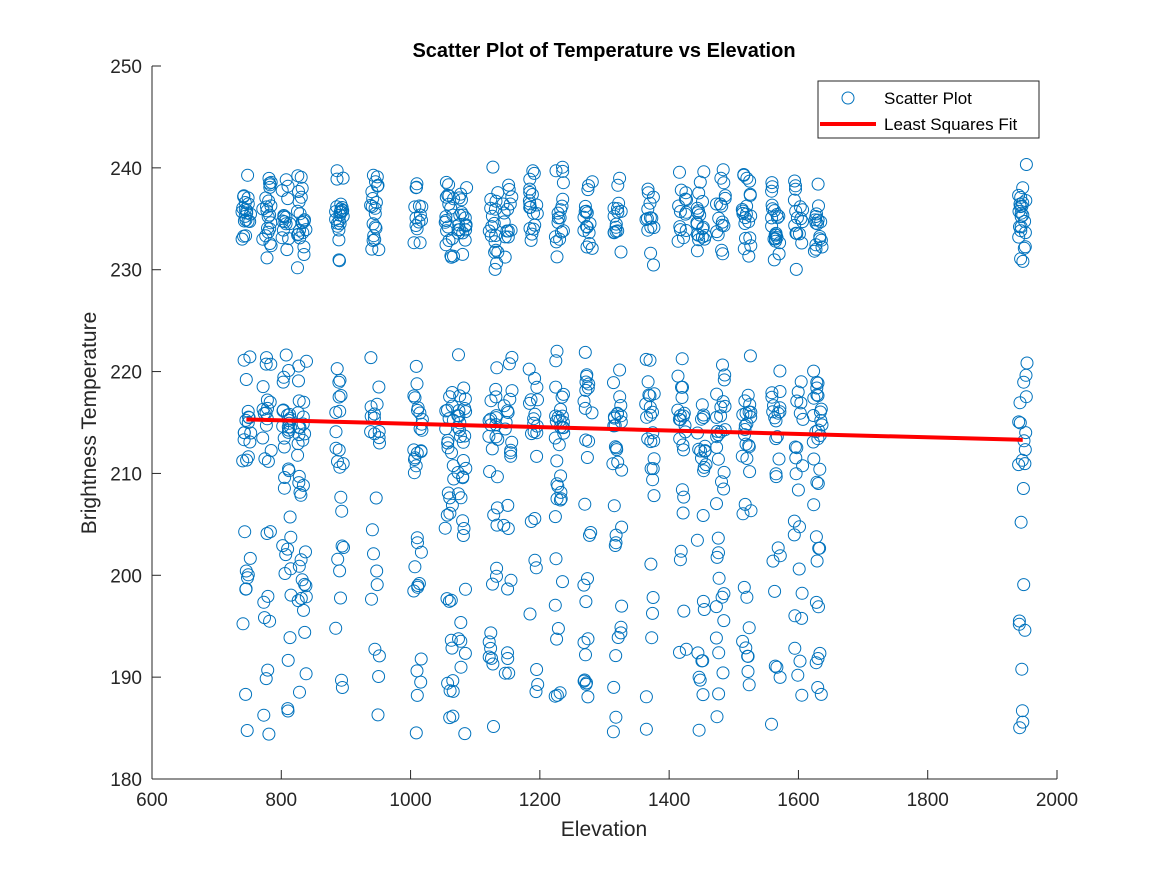  Describe the element at coordinates (126, 169) in the screenshot. I see `y-tick-label: 240` at that location.